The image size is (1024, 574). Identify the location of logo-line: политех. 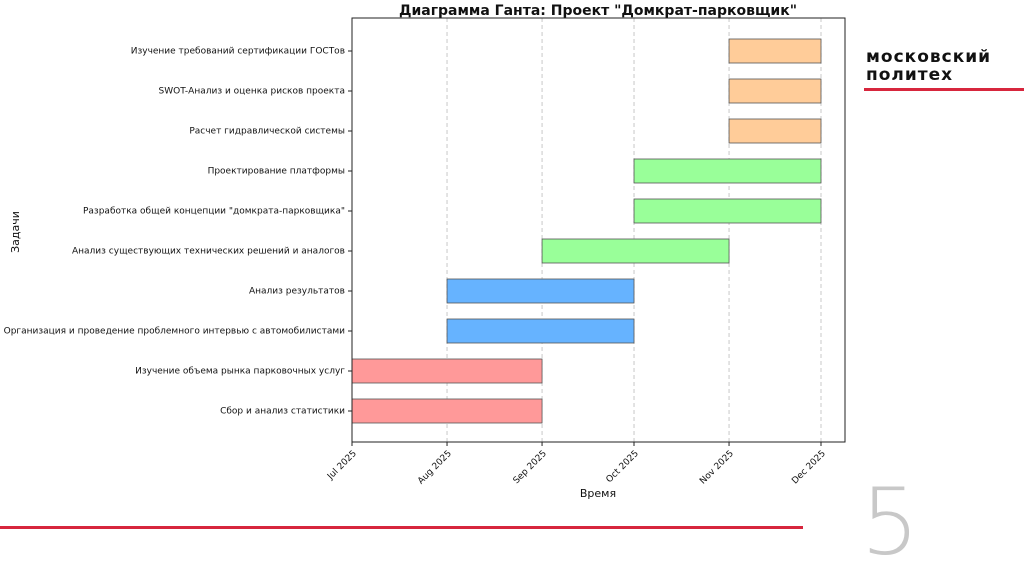
(909, 75).